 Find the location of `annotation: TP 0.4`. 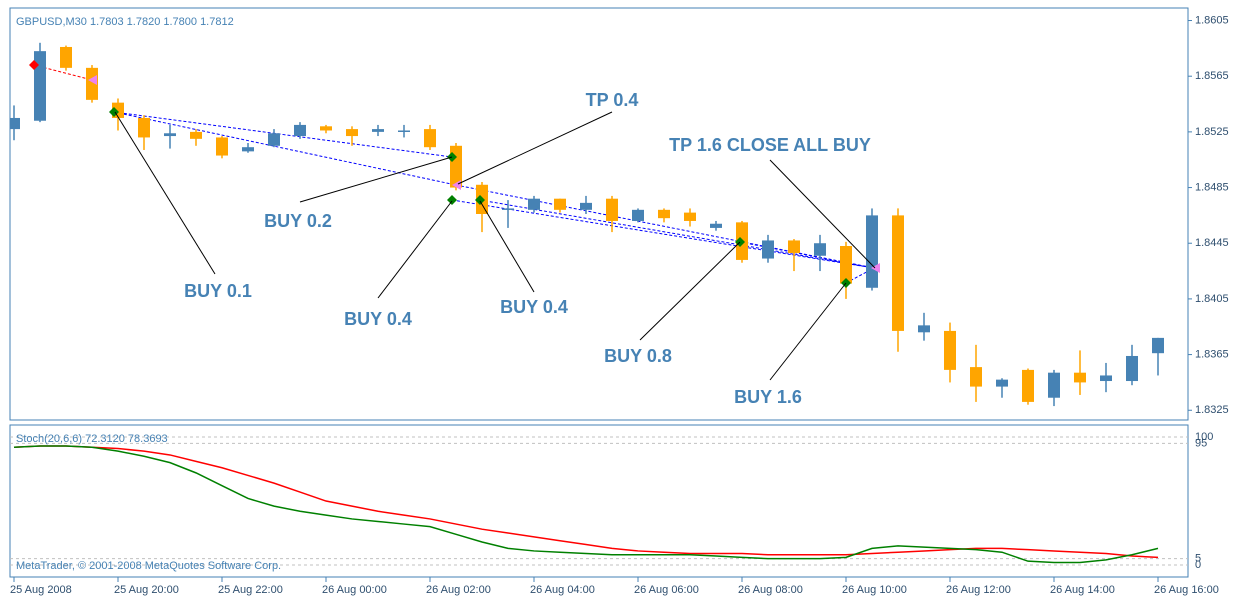

annotation: TP 0.4 is located at coordinates (612, 100).